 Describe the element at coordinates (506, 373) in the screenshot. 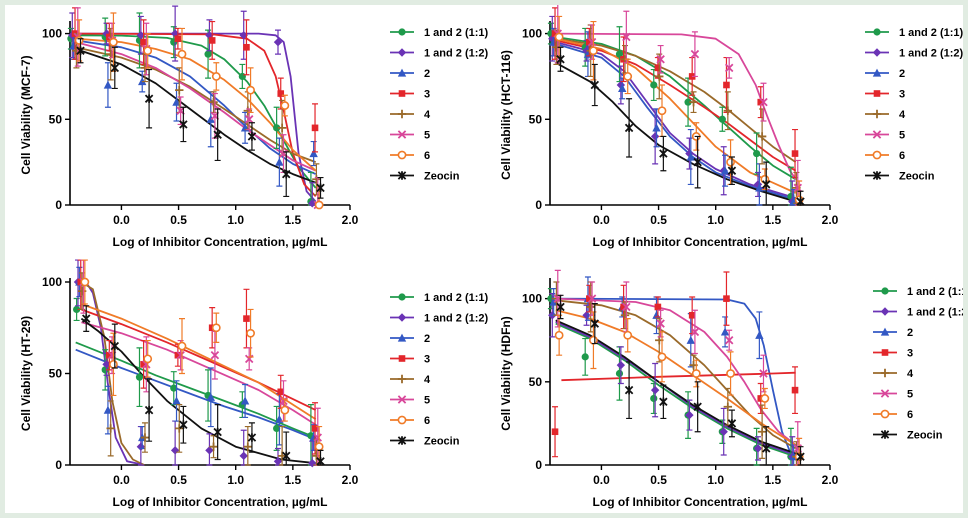

I see `y-axis-title: Cell Viability (HDFn)` at that location.